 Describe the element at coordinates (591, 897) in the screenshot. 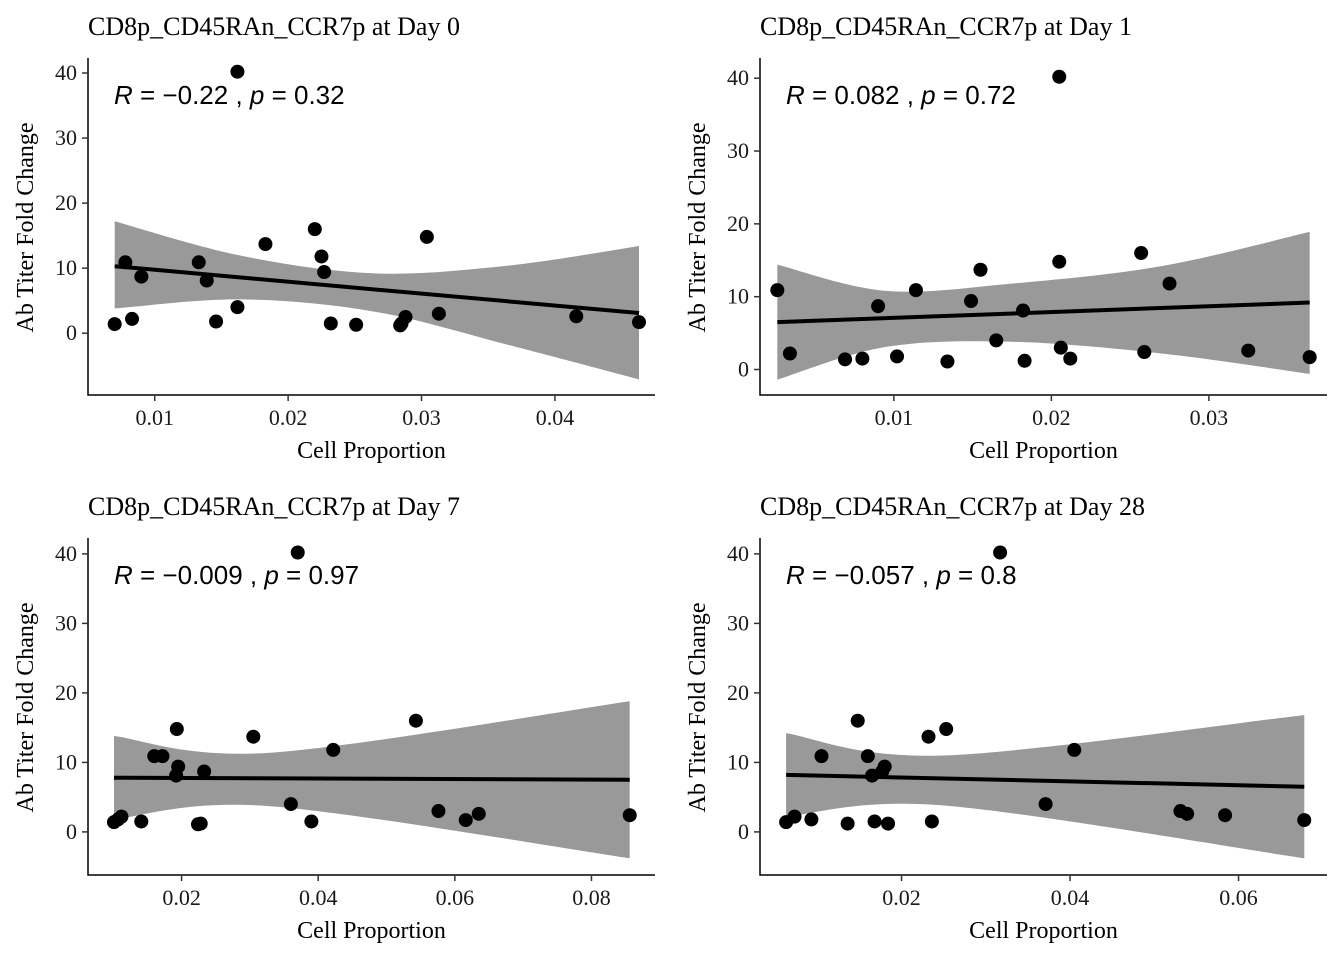

I see `x-tick-label: 0.08` at that location.